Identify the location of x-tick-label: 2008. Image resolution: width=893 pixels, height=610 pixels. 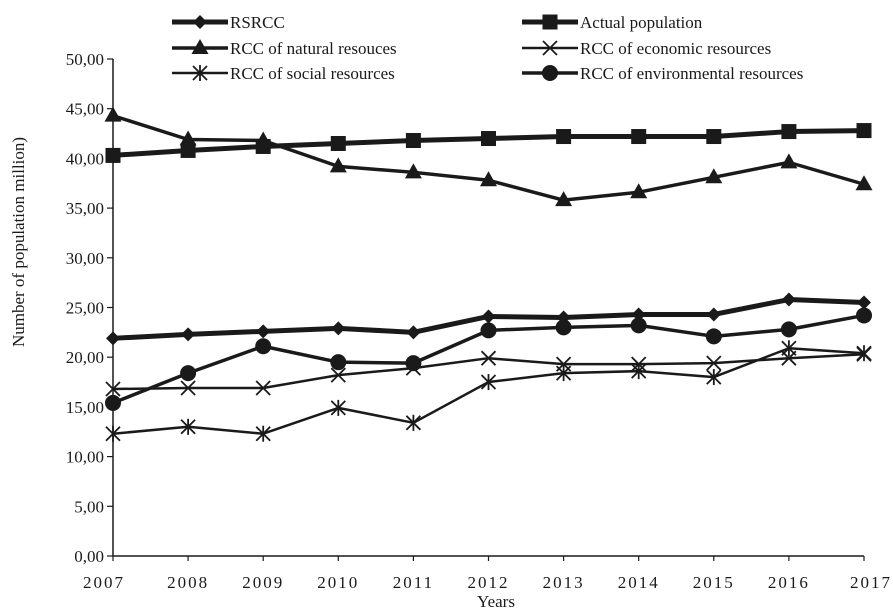
(188, 582).